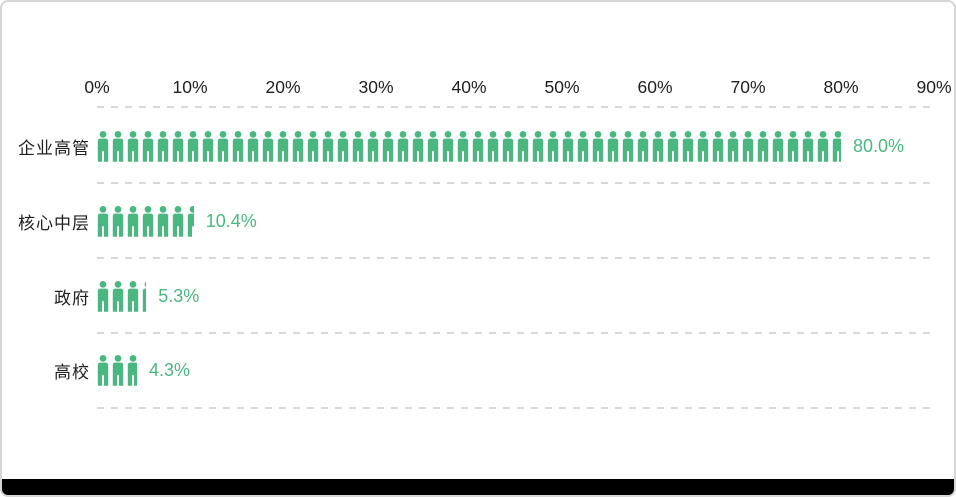 This screenshot has width=956, height=497. I want to click on pictogram-row: 企业高管 80.0%, so click(478, 146).